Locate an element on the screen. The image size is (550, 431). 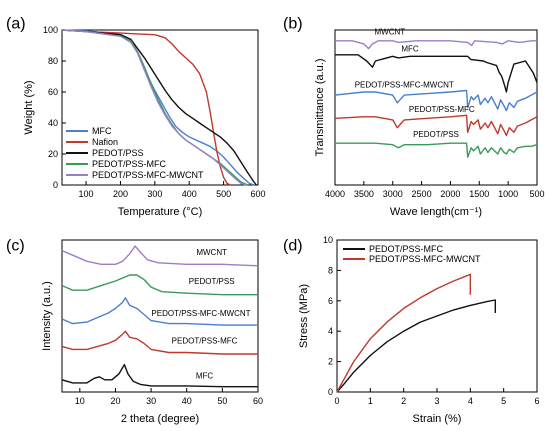
x-tick-label: 40 is located at coordinates (187, 401).